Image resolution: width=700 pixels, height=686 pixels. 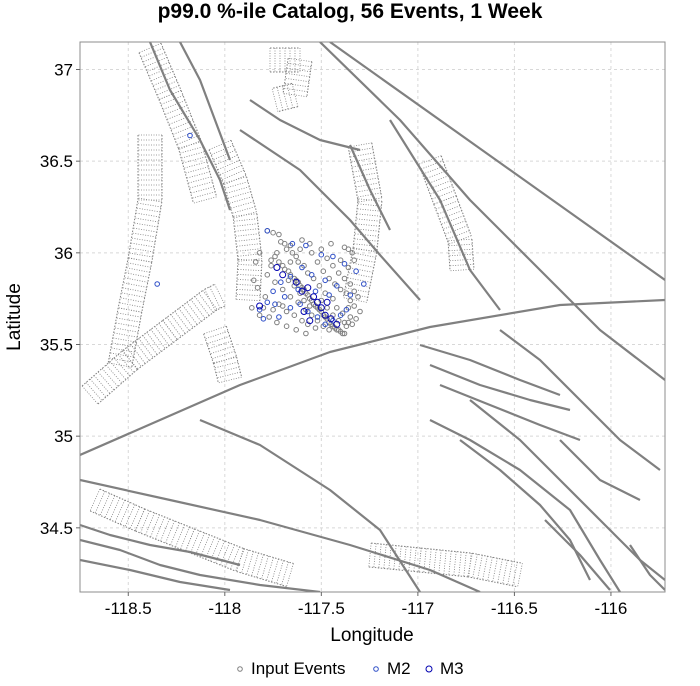 What do you see at coordinates (298, 668) in the screenshot?
I see `legend-label-input-events: Input Events` at bounding box center [298, 668].